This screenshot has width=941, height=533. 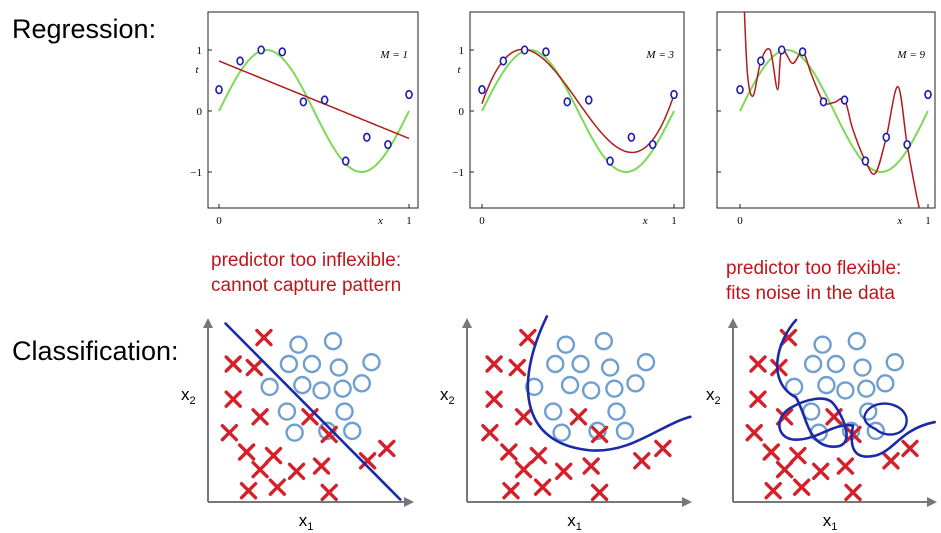 What do you see at coordinates (393, 55) in the screenshot?
I see `model-order-label: M = 1` at bounding box center [393, 55].